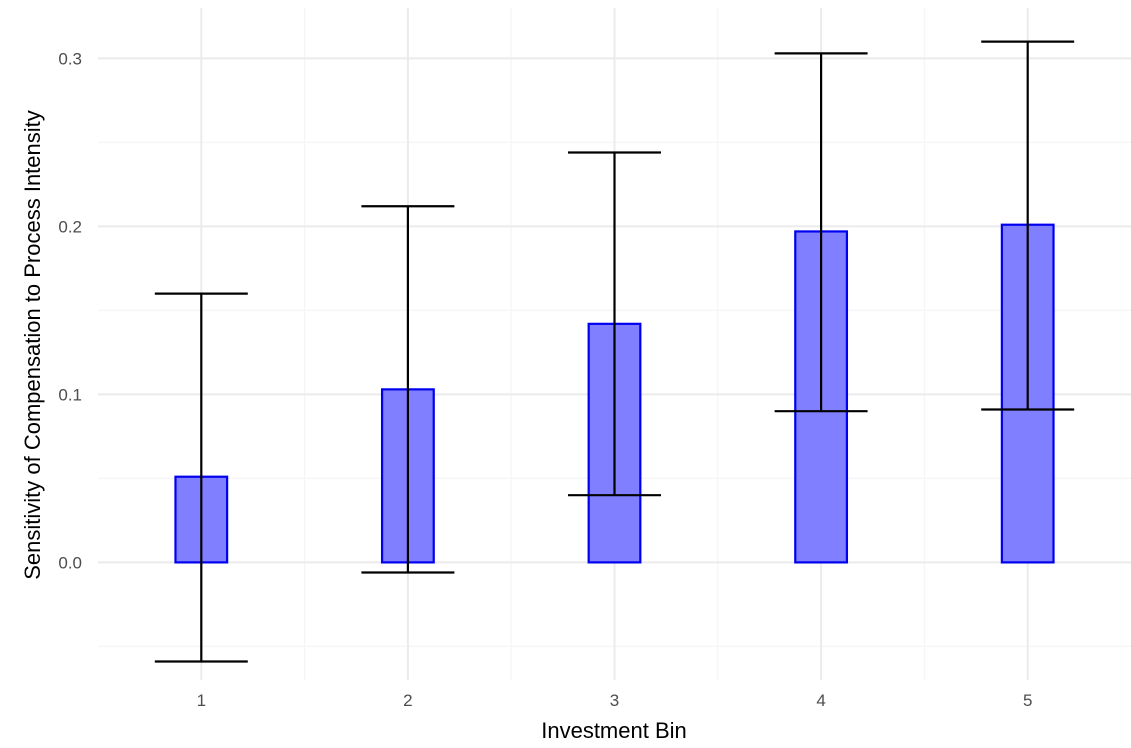 The height and width of the screenshot is (748, 1131). What do you see at coordinates (70, 394) in the screenshot?
I see `y-tick-label: 0.1` at bounding box center [70, 394].